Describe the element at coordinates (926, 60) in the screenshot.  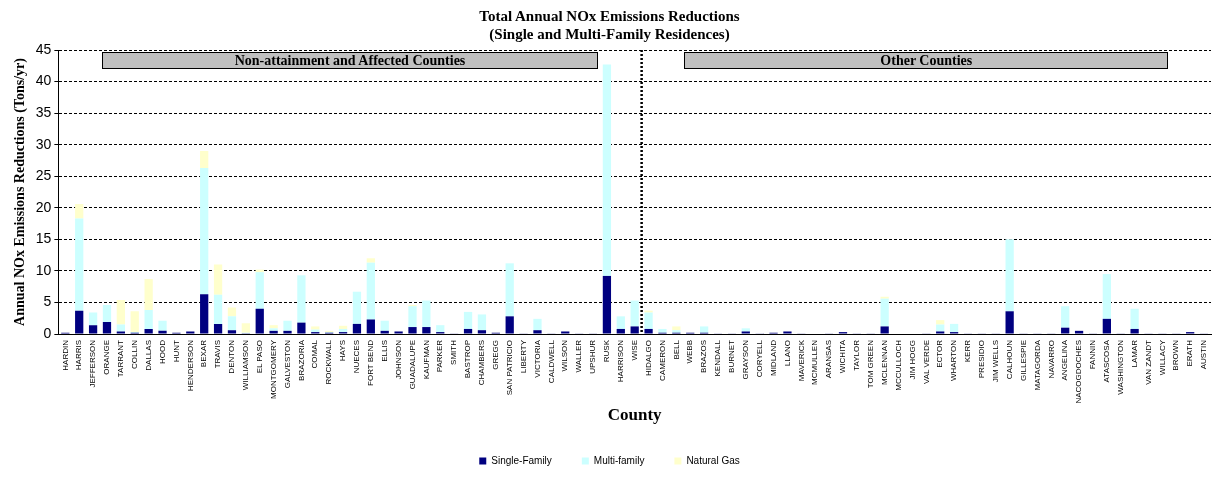
I see `group-header: Other Counties` at that location.